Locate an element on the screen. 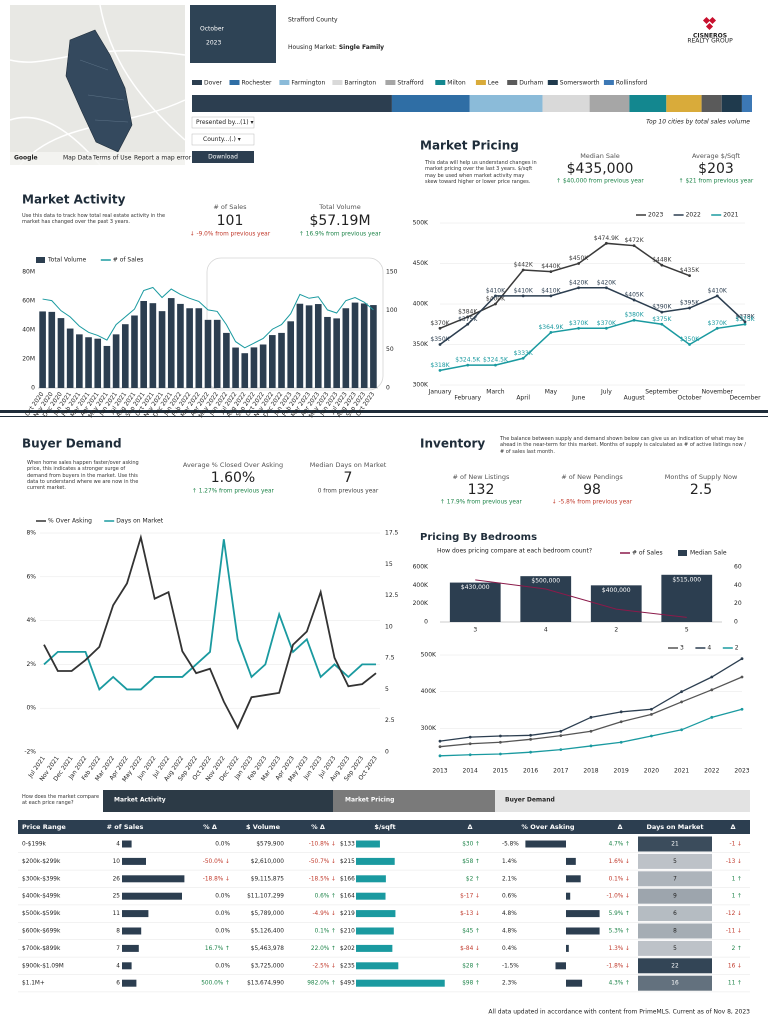 This screenshot has width=768, height=1024. y-tick-label: 600K is located at coordinates (421, 567).